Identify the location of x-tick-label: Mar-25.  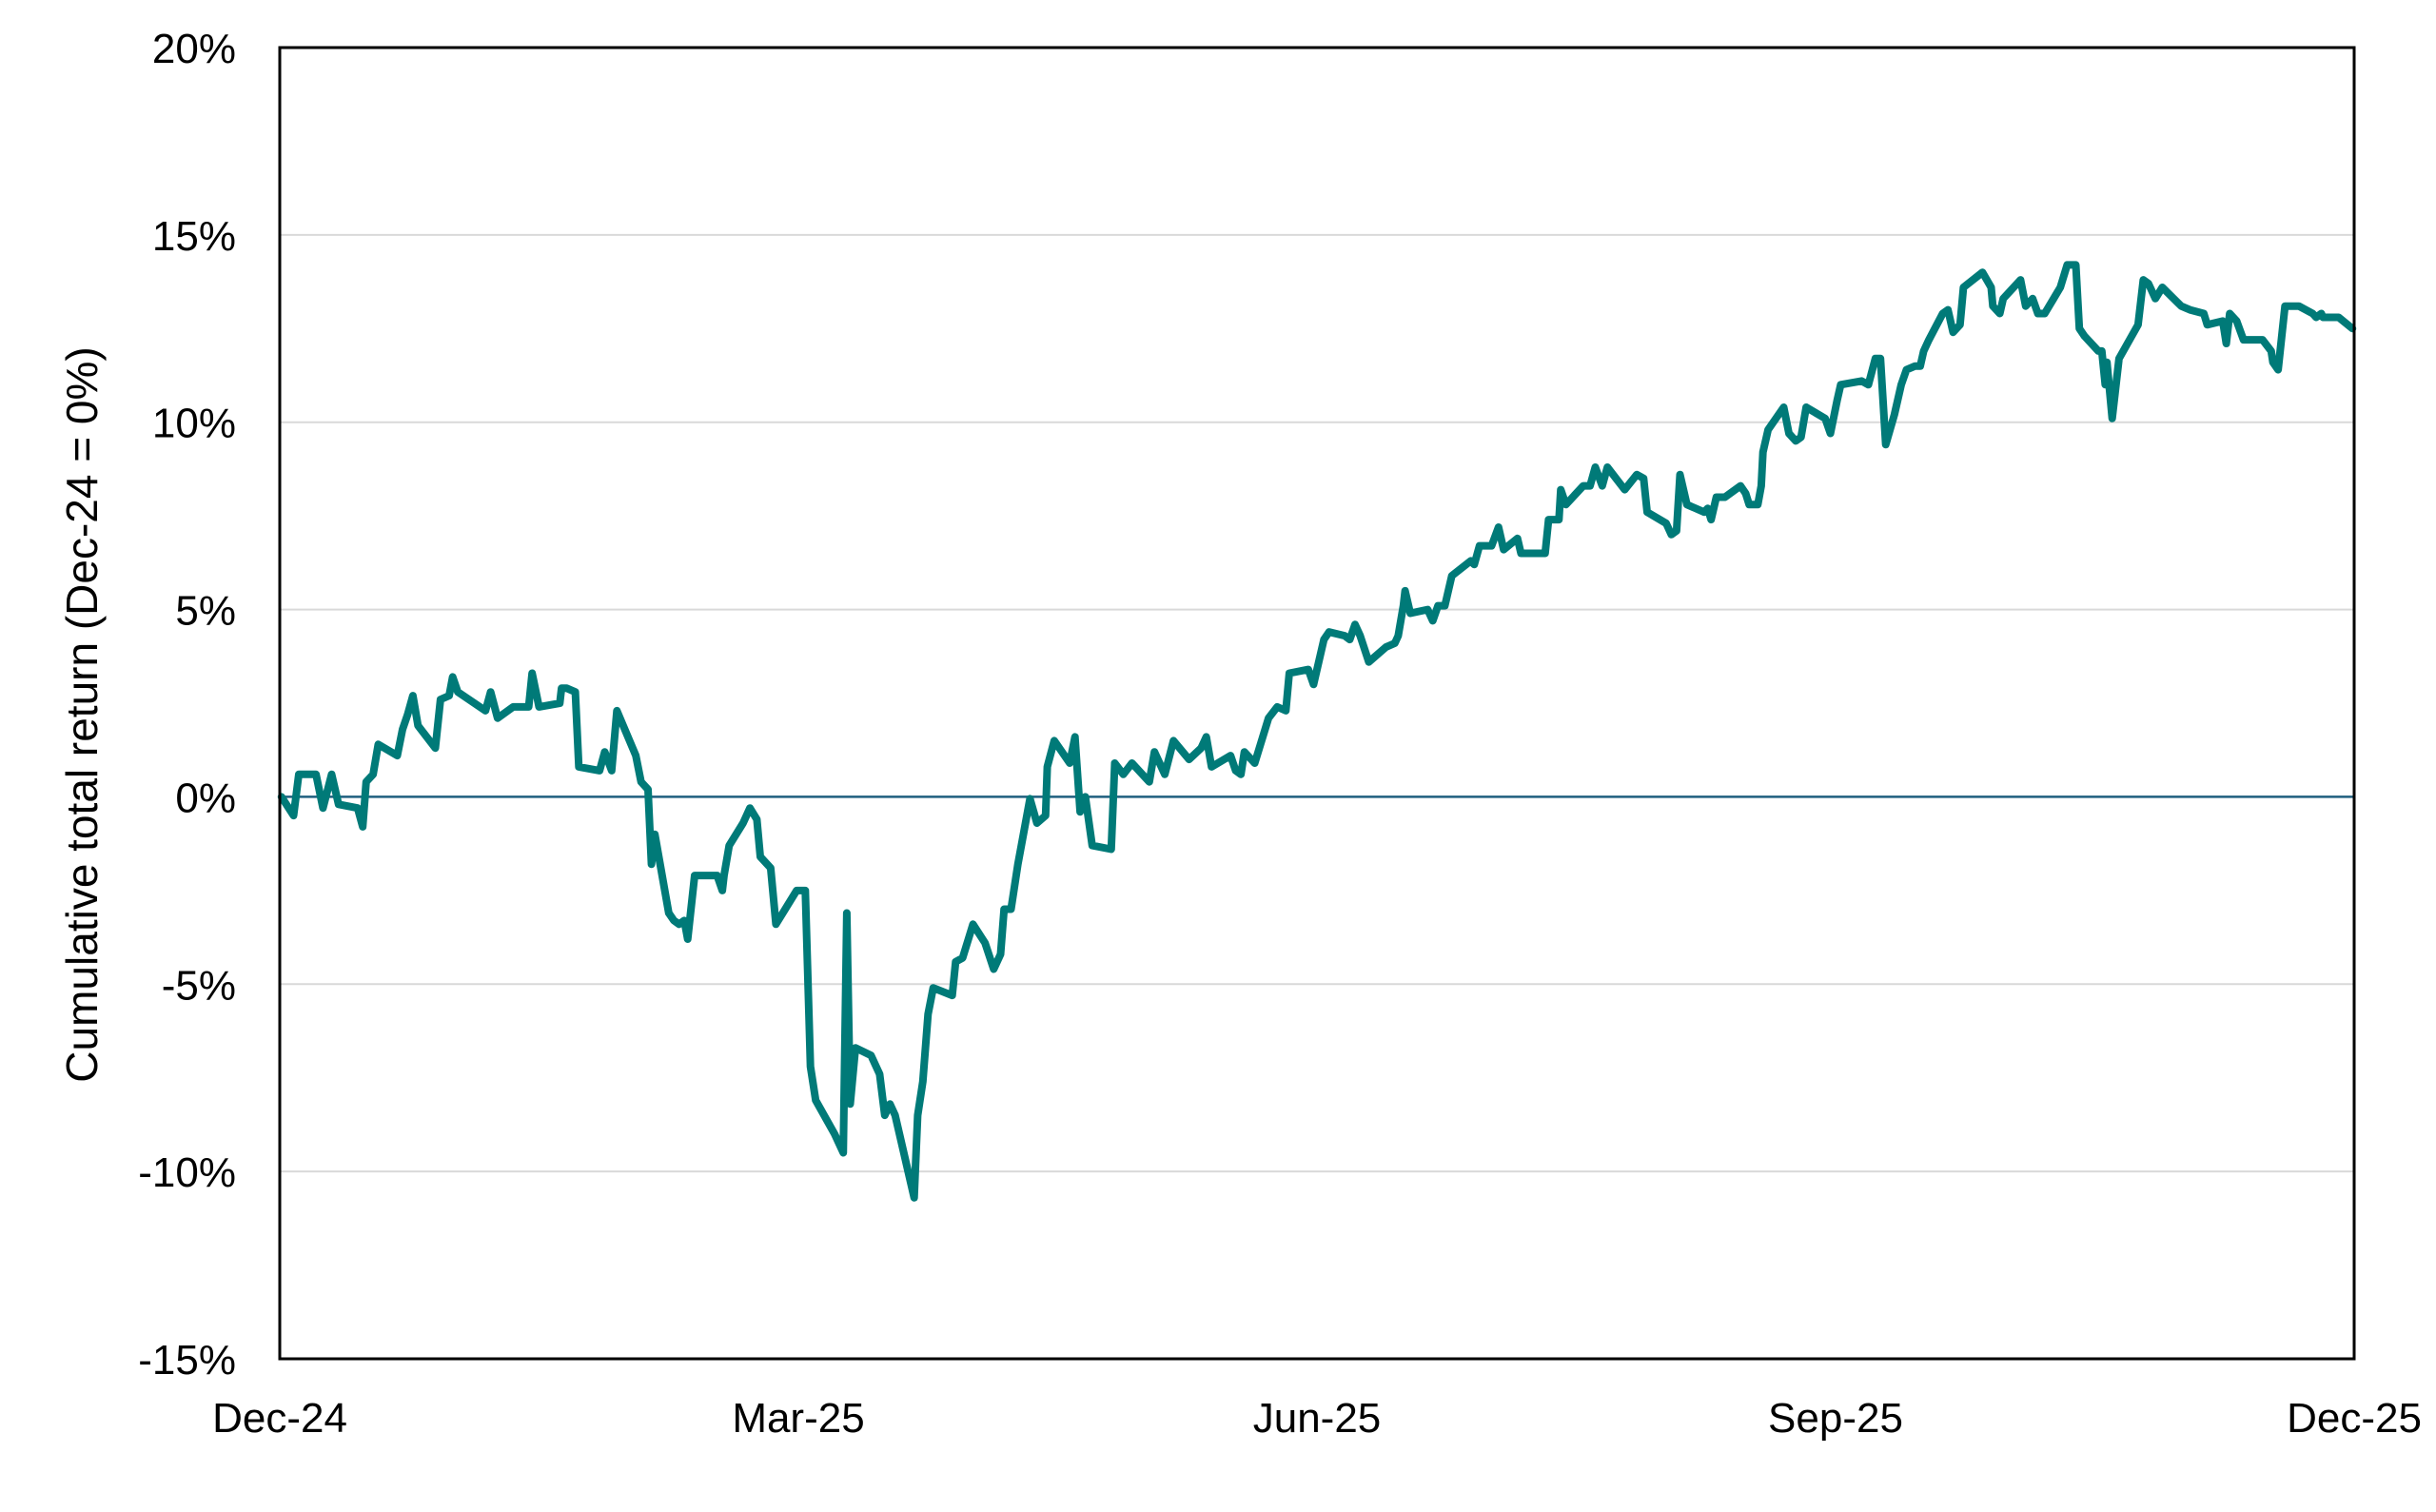
(798, 1418).